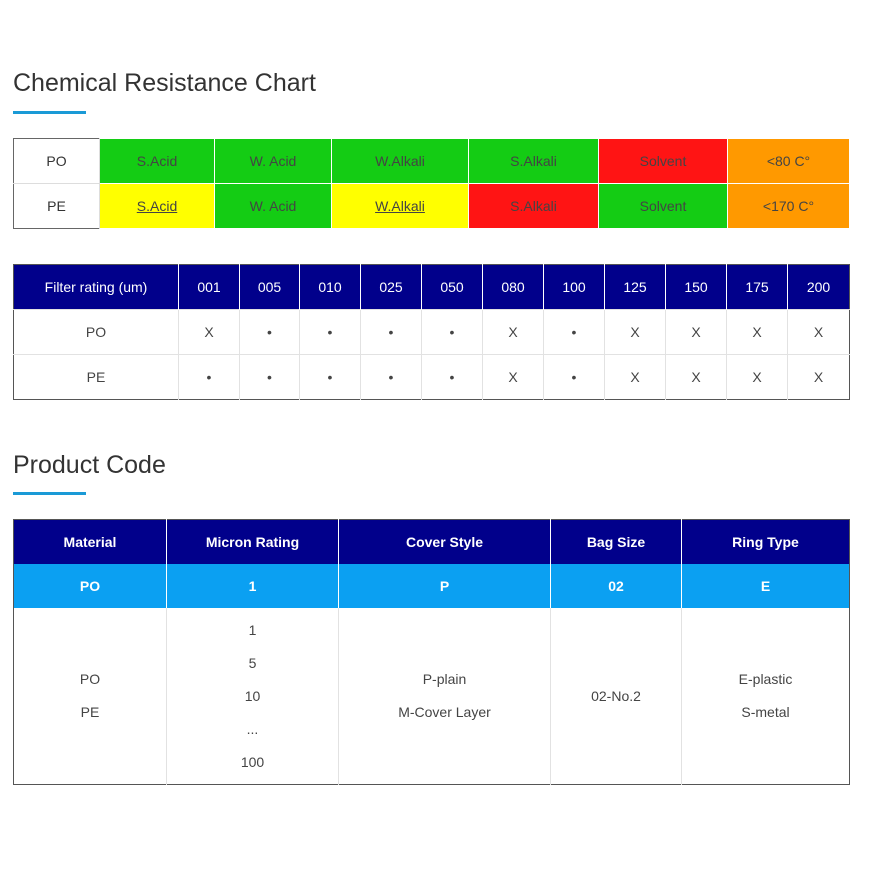  What do you see at coordinates (765, 696) in the screenshot?
I see `code-options-cell: E-plastic S-metal` at bounding box center [765, 696].